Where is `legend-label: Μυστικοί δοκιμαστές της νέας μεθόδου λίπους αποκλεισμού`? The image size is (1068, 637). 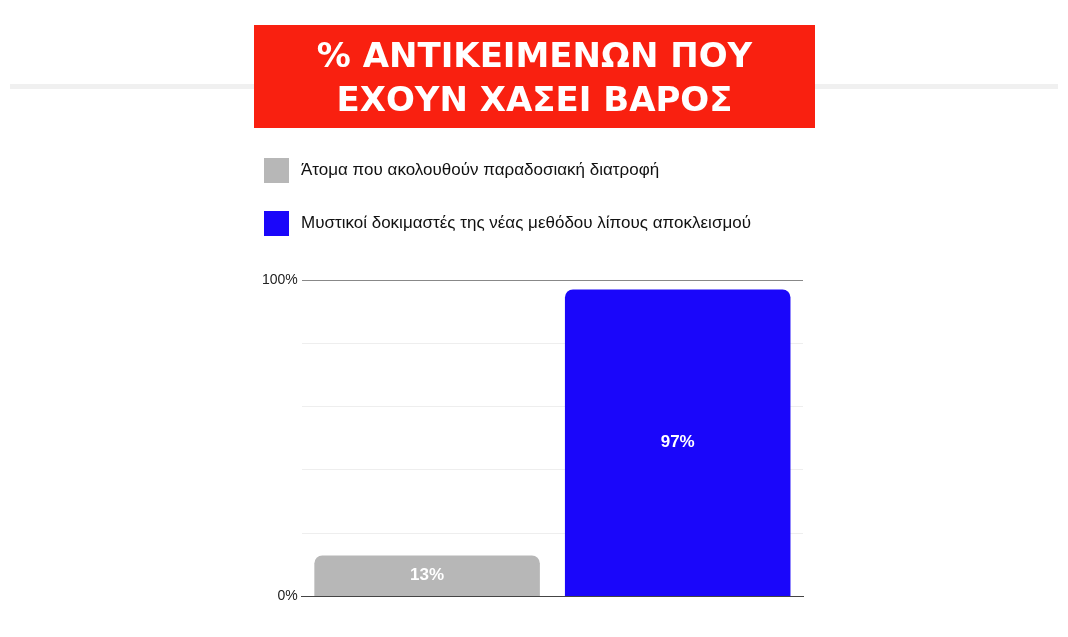 legend-label: Μυστικοί δοκιμαστές της νέας μεθόδου λίπους αποκλεισμού is located at coordinates (526, 223).